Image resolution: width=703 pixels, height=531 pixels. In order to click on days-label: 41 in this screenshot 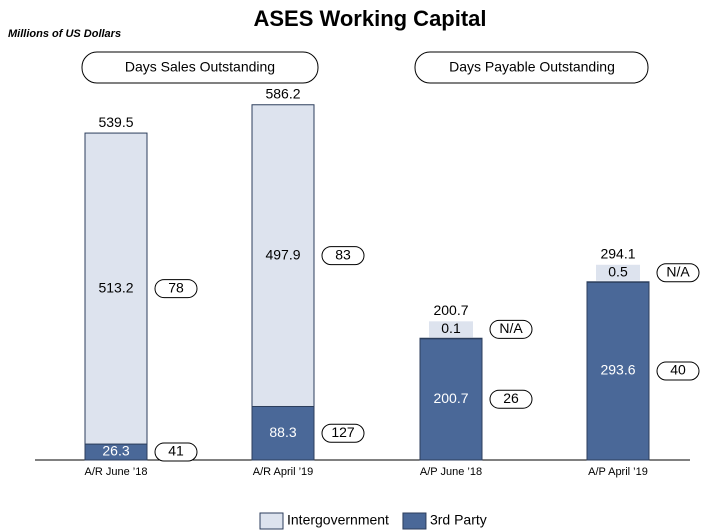, I will do `click(176, 451)`.